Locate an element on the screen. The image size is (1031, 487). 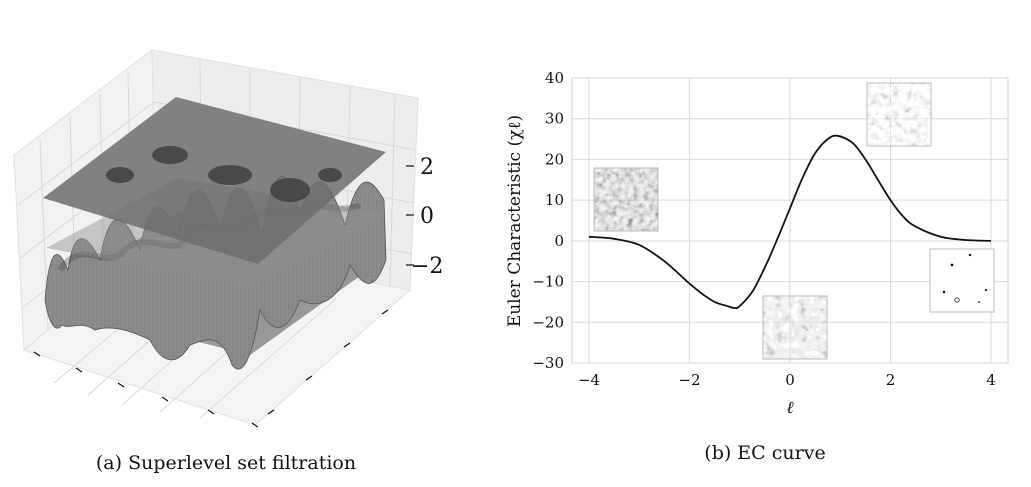
x-tick-label: 0 is located at coordinates (790, 380).